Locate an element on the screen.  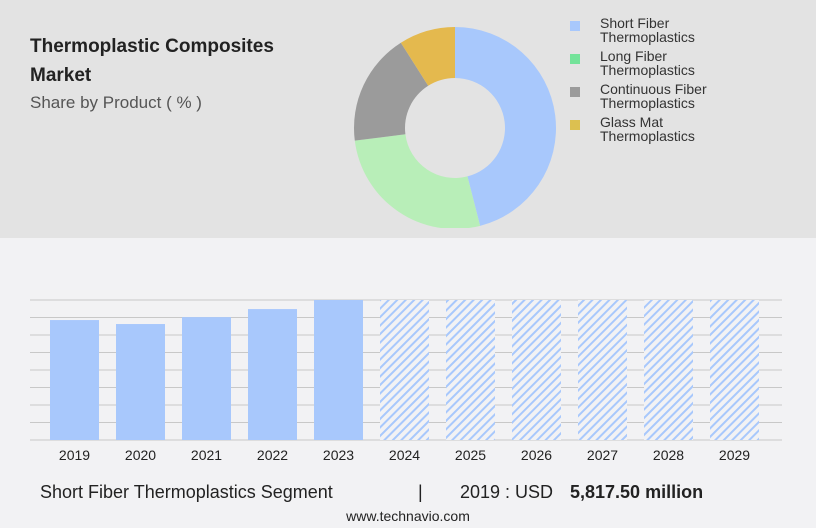
legend-label: Short Fiber Thermoplastics is located at coordinates (647, 30).